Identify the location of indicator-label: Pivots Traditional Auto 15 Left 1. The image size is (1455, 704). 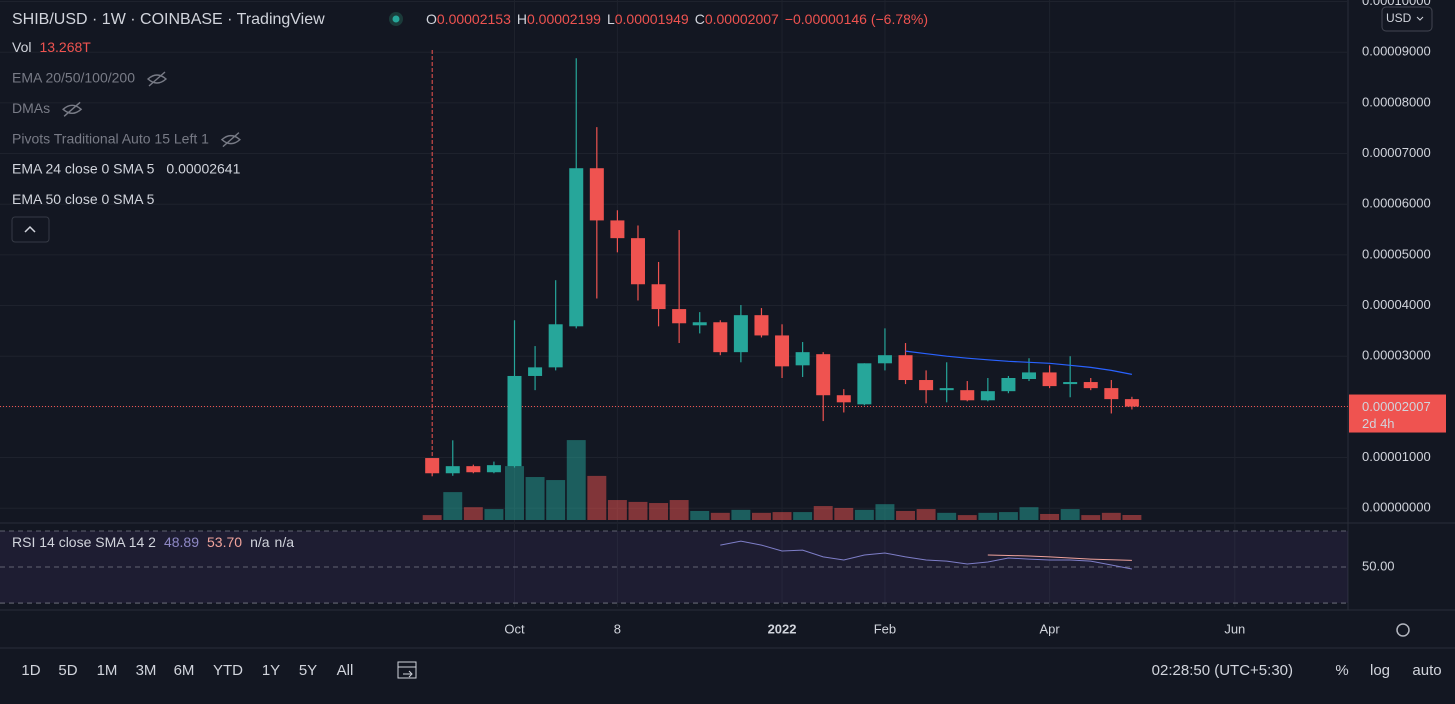
(110, 138).